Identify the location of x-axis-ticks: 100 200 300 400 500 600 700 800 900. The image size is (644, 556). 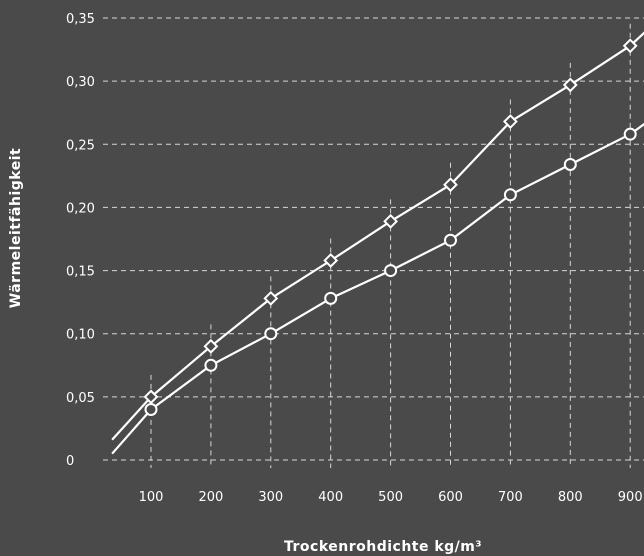
(391, 497).